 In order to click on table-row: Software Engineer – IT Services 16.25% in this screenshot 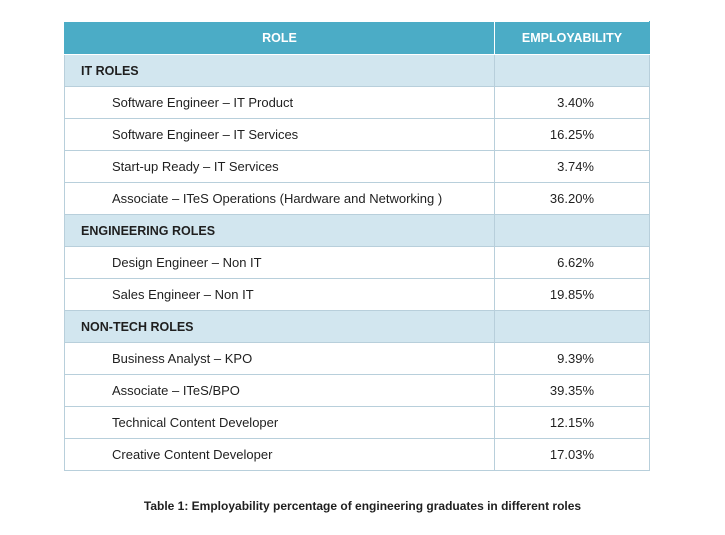, I will do `click(357, 134)`.